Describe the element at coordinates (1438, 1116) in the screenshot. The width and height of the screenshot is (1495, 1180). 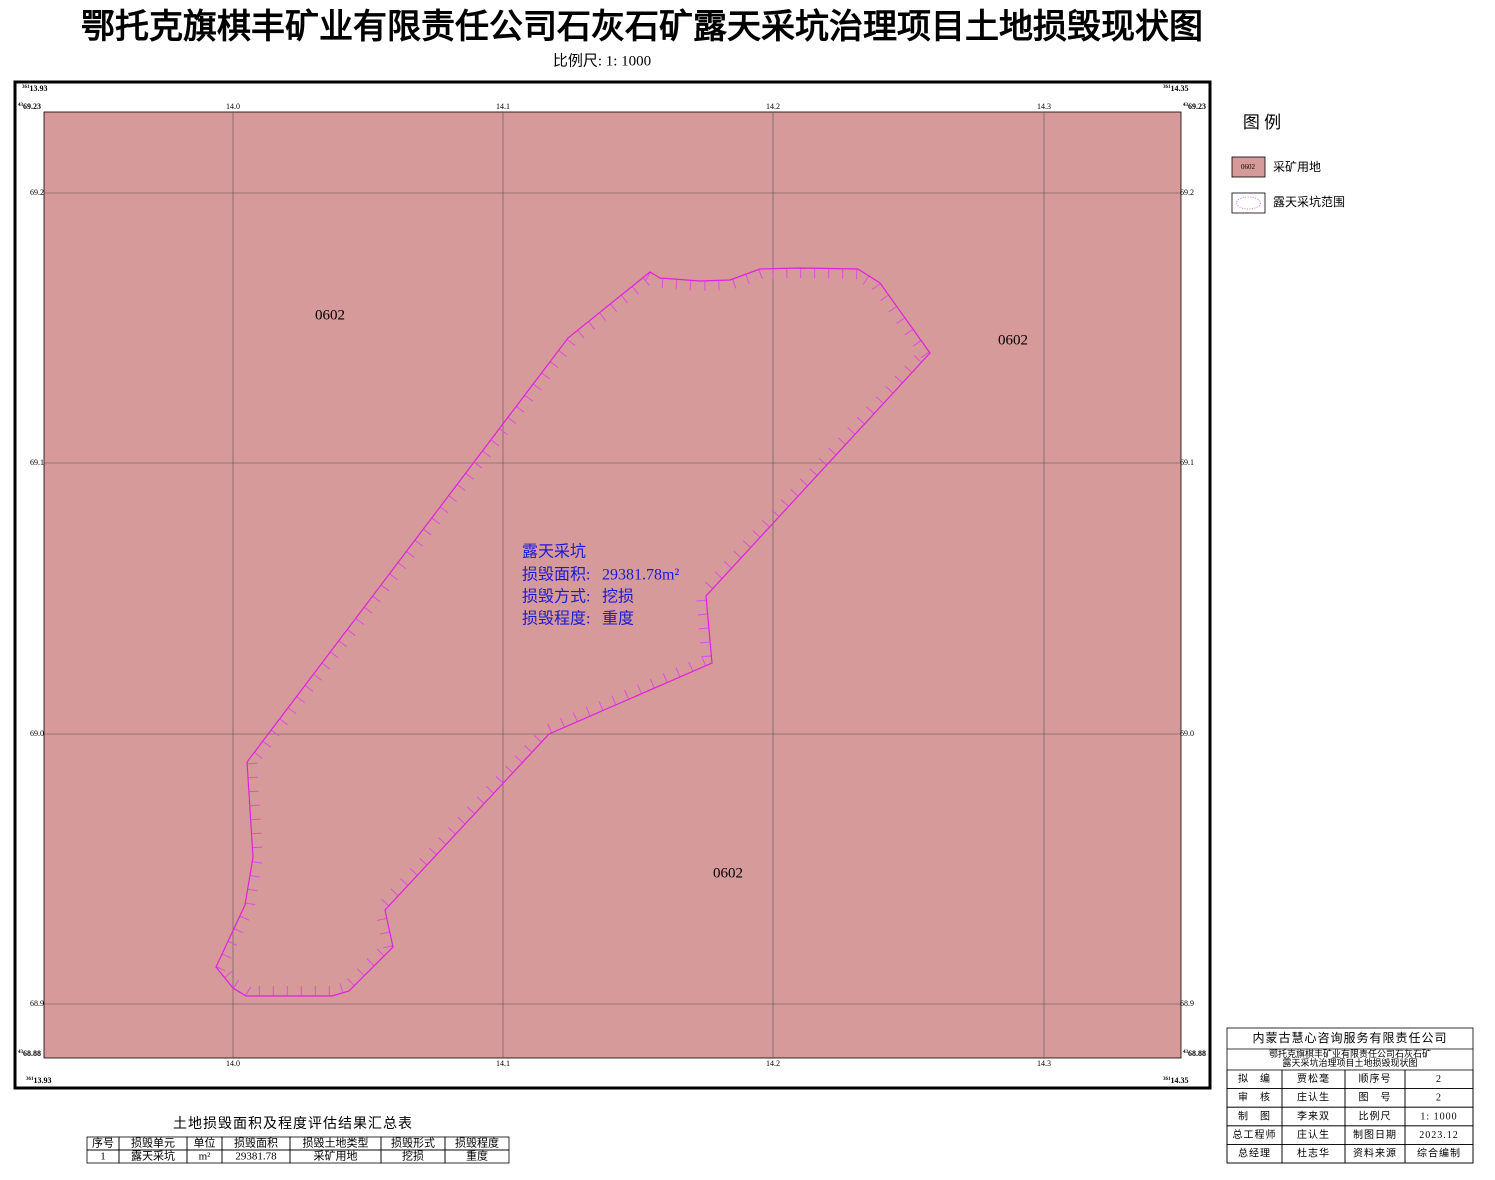
I see `title-block-text: 1: 1000` at that location.